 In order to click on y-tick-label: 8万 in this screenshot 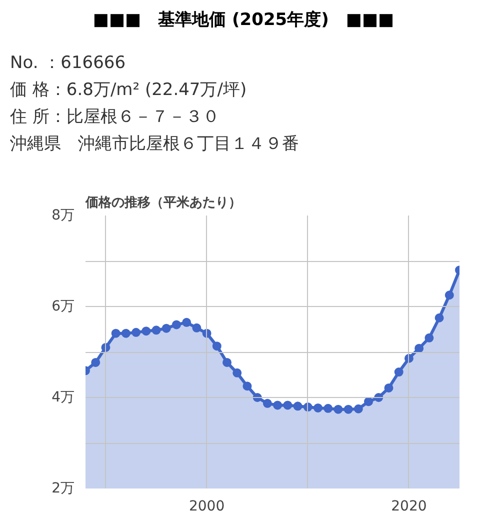, I will do `click(63, 216)`.